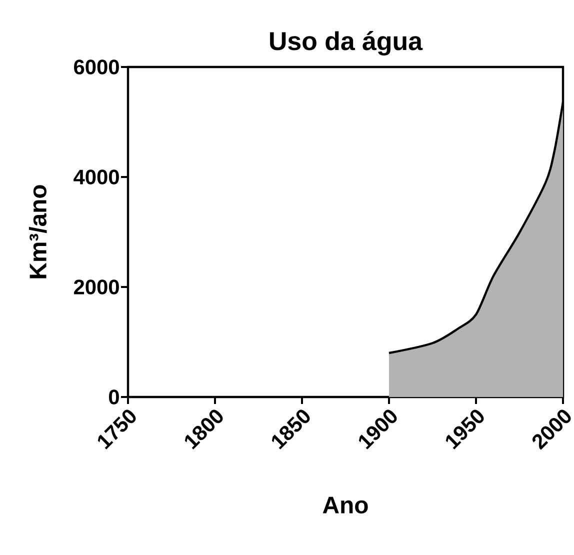  I want to click on x-axis-title: Ano, so click(345, 505).